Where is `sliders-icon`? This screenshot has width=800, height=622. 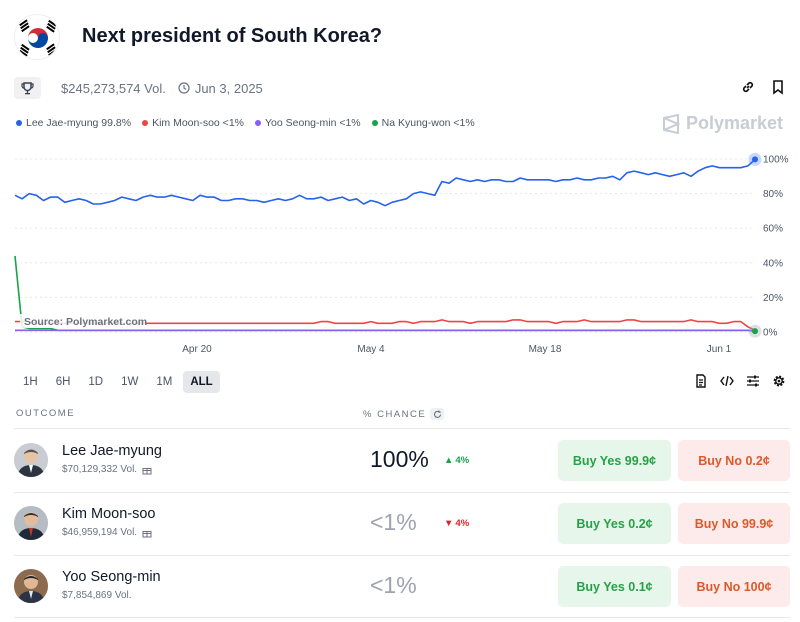
sliders-icon is located at coordinates (753, 381).